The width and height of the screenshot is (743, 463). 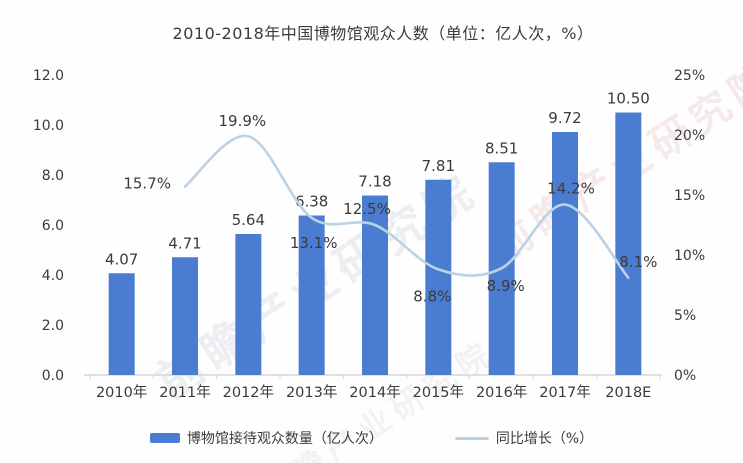 What do you see at coordinates (506, 286) in the screenshot?
I see `line-point-label: 8.9%` at bounding box center [506, 286].